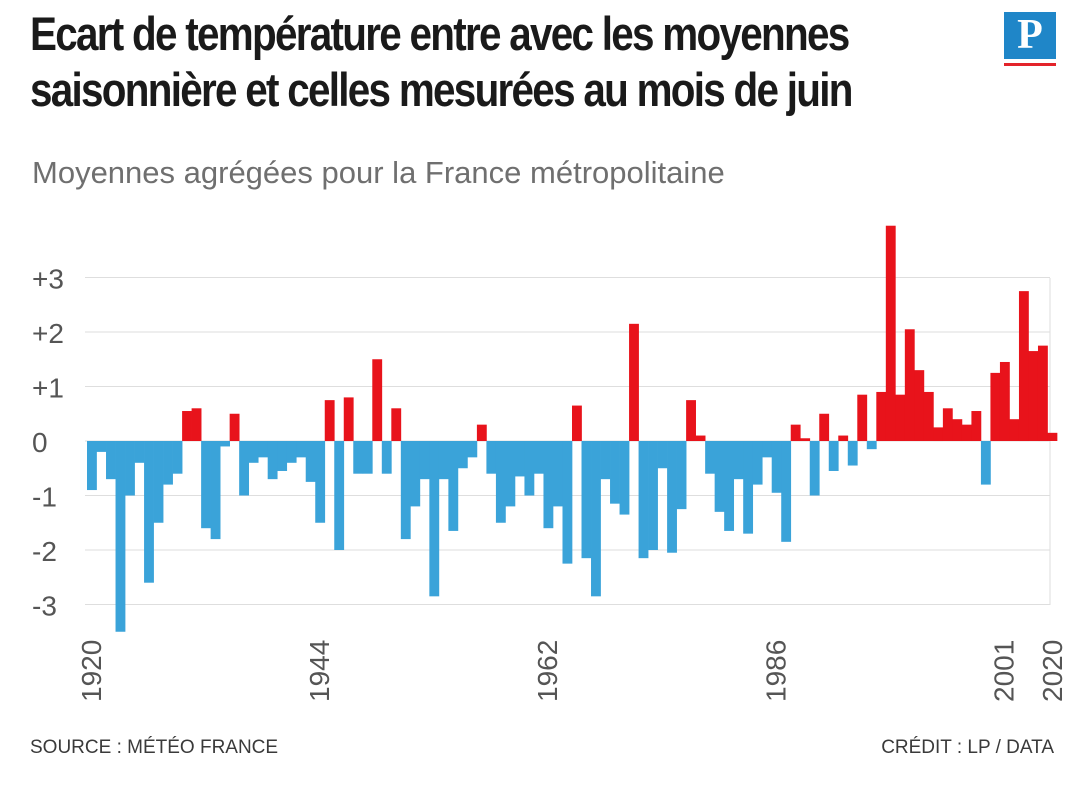  Describe the element at coordinates (319, 671) in the screenshot. I see `x-tick-label: 1944` at that location.